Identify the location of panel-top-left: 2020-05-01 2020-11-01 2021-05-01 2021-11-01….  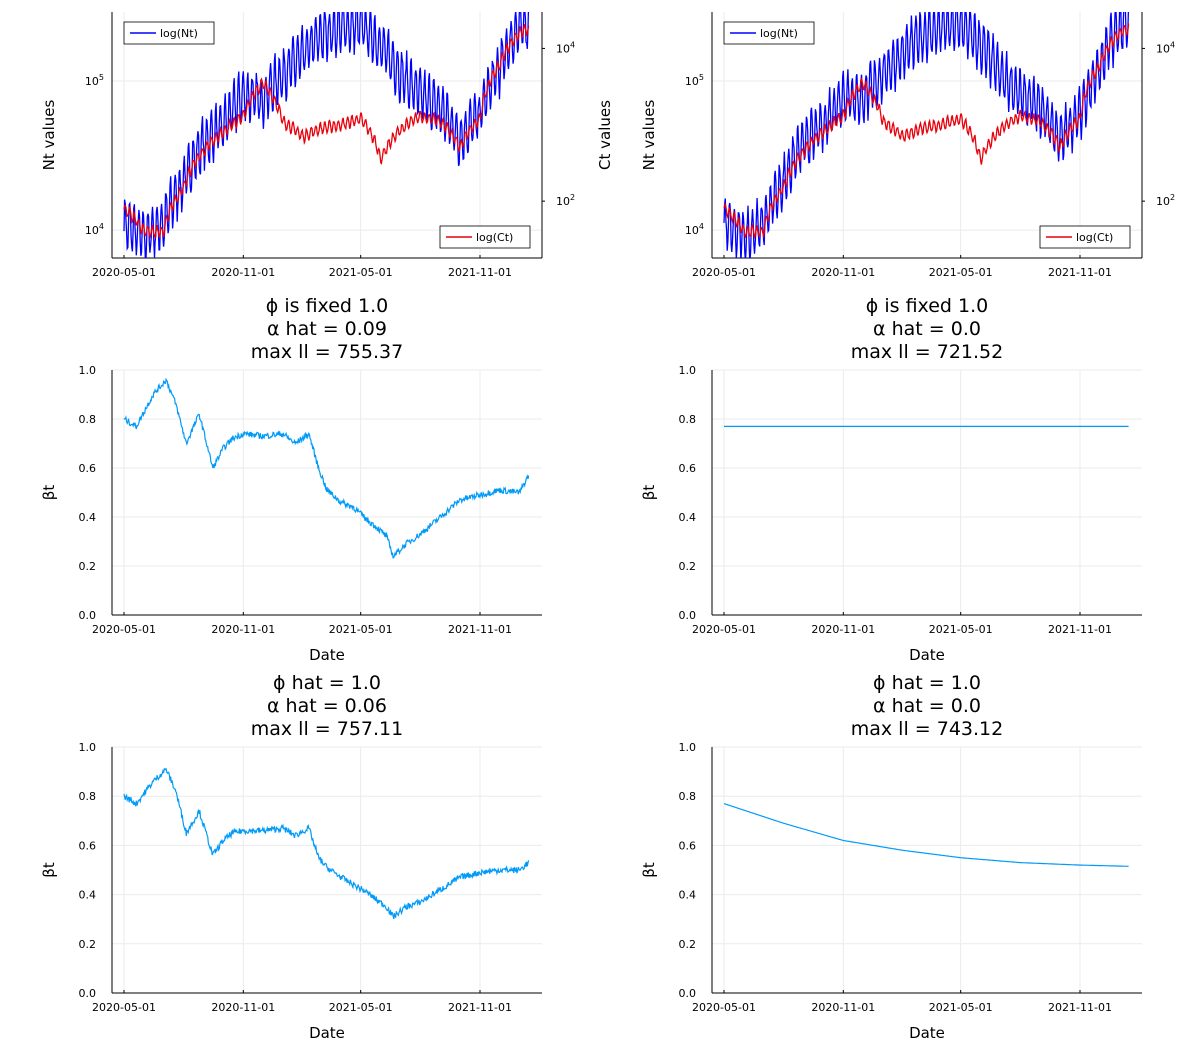
(327, 145).